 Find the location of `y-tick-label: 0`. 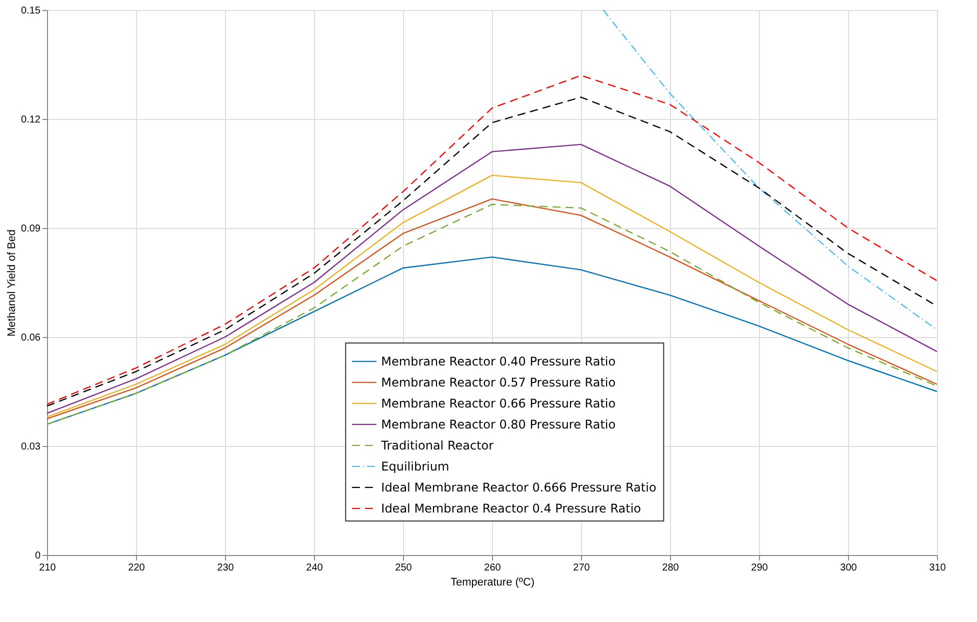

y-tick-label: 0 is located at coordinates (37, 556).